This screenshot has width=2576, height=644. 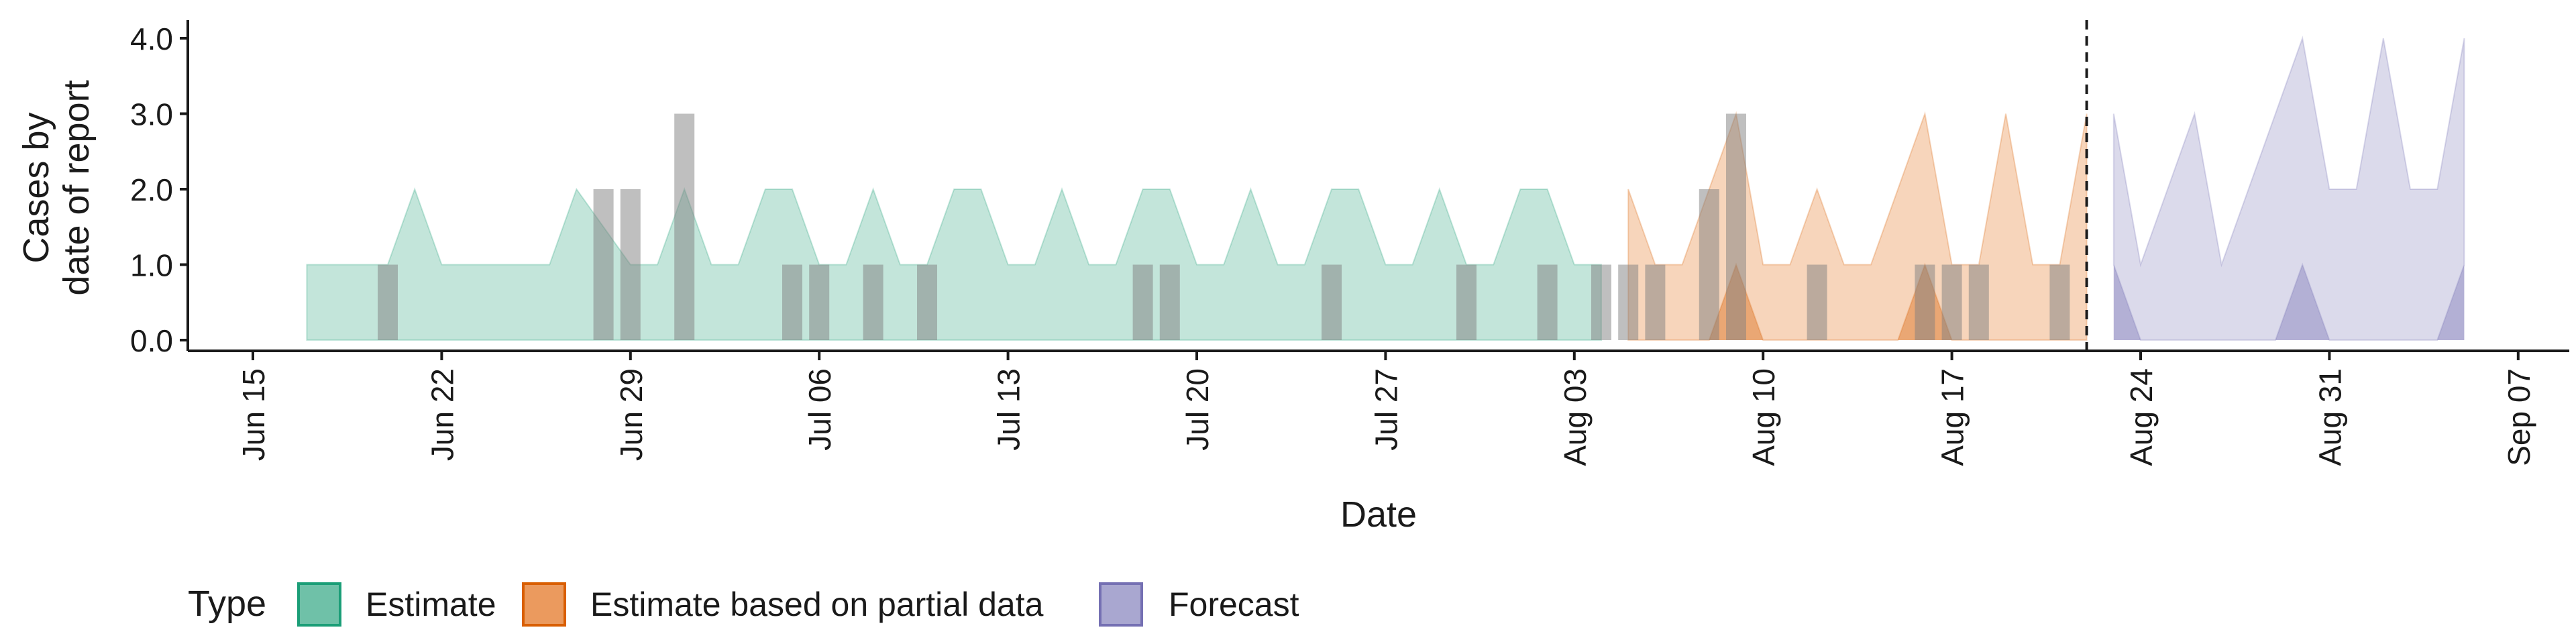 What do you see at coordinates (151, 189) in the screenshot?
I see `y-tick-label: 2.0` at bounding box center [151, 189].